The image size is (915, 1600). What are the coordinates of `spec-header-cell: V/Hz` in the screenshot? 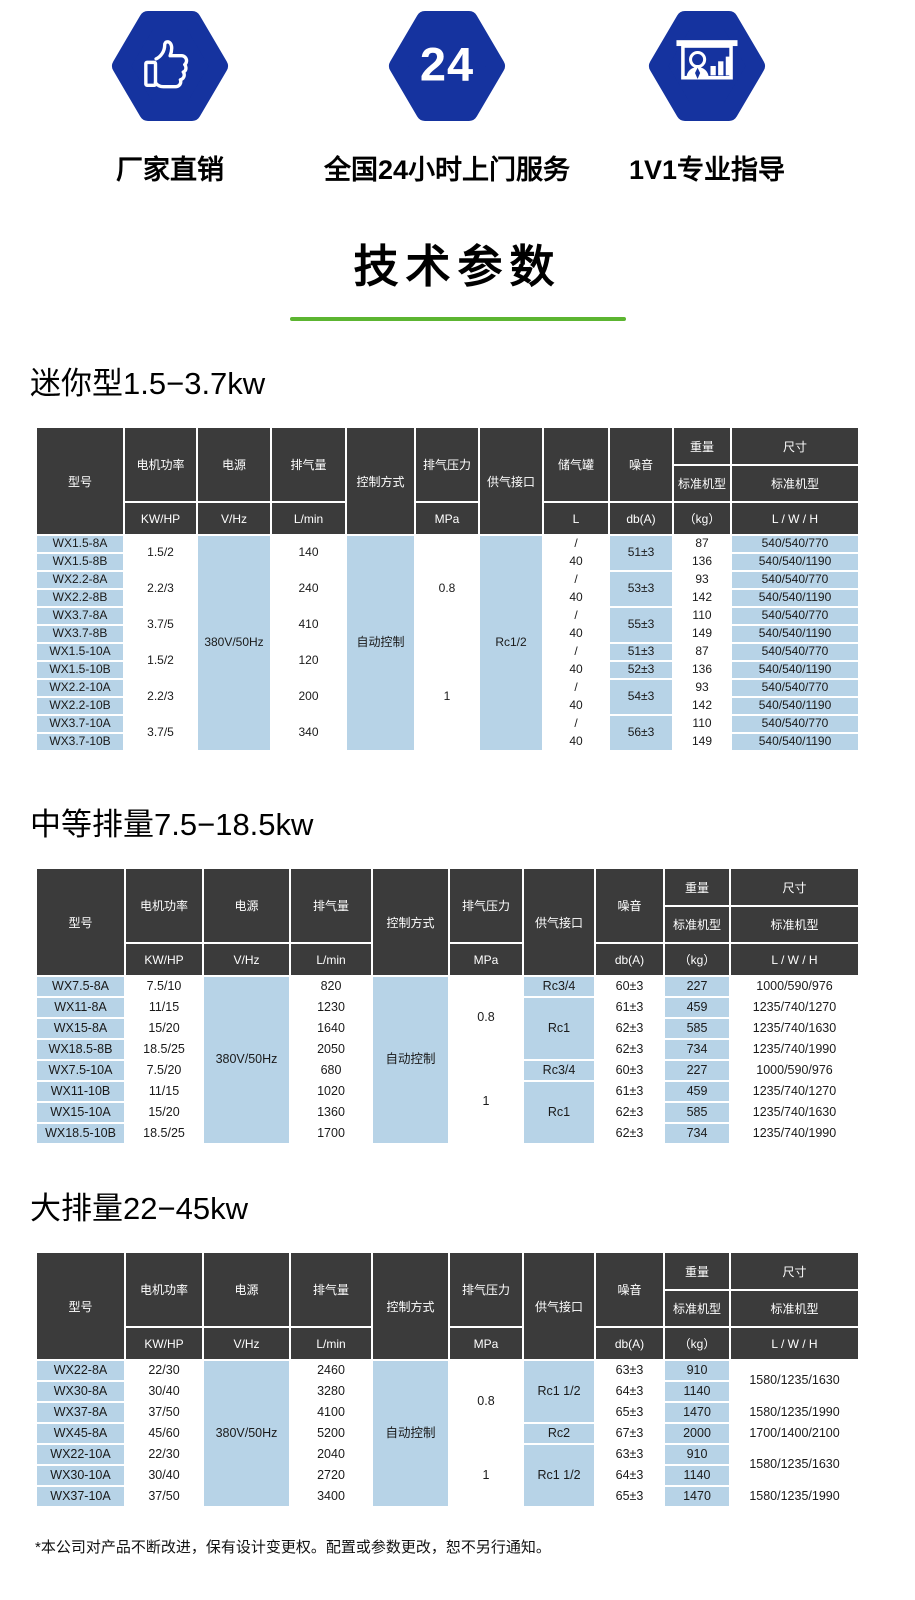 It's located at (234, 518).